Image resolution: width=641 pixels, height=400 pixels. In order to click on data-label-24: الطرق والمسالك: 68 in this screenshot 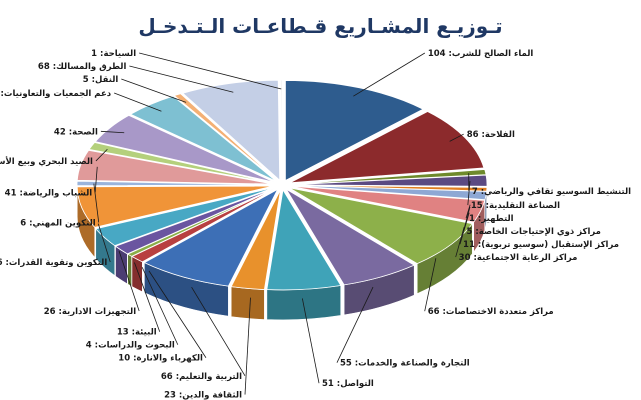, I will do `click(82, 67)`.